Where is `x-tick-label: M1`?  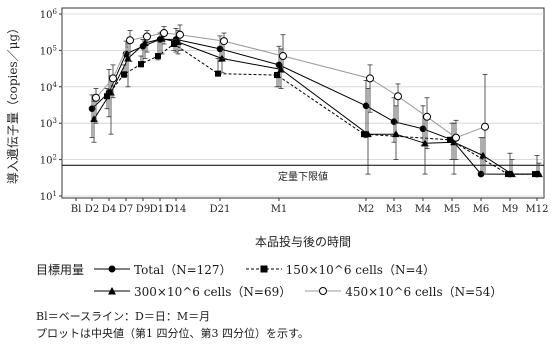
x-tick-label: M1 is located at coordinates (279, 209).